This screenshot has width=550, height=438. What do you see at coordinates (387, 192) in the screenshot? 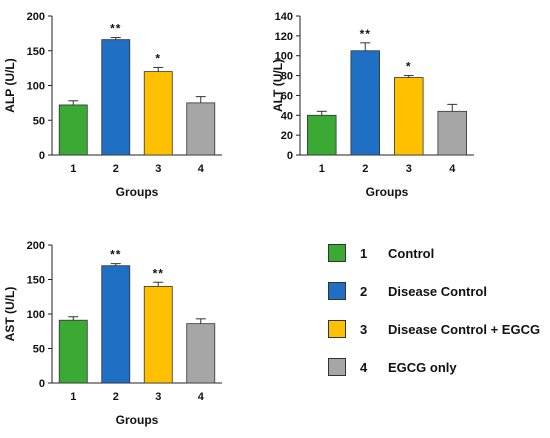
I see `alt-x-axis-title: Groups` at bounding box center [387, 192].